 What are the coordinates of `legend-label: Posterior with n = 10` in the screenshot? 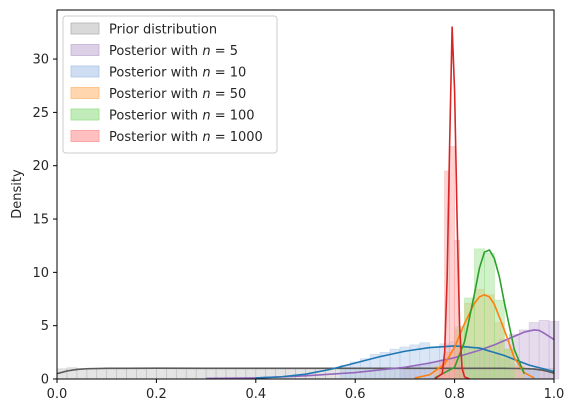 It's located at (177, 73).